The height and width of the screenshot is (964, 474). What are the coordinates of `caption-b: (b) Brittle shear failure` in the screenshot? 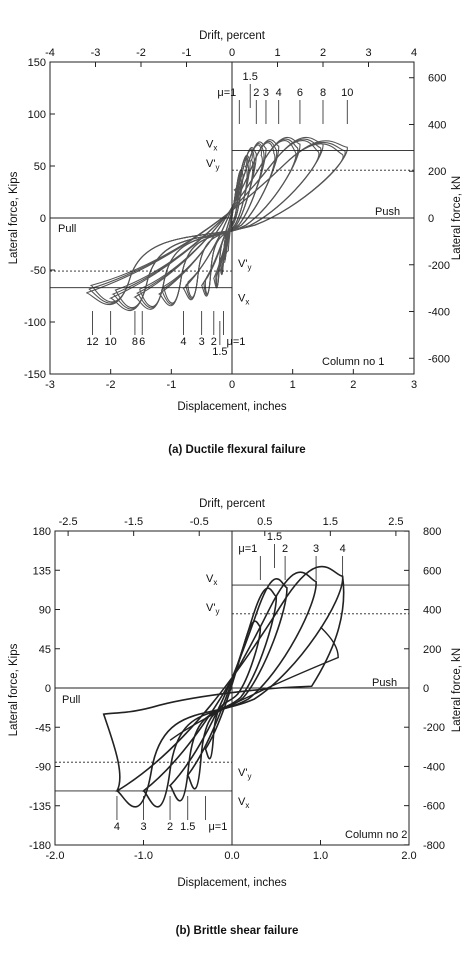 It's located at (237, 931).